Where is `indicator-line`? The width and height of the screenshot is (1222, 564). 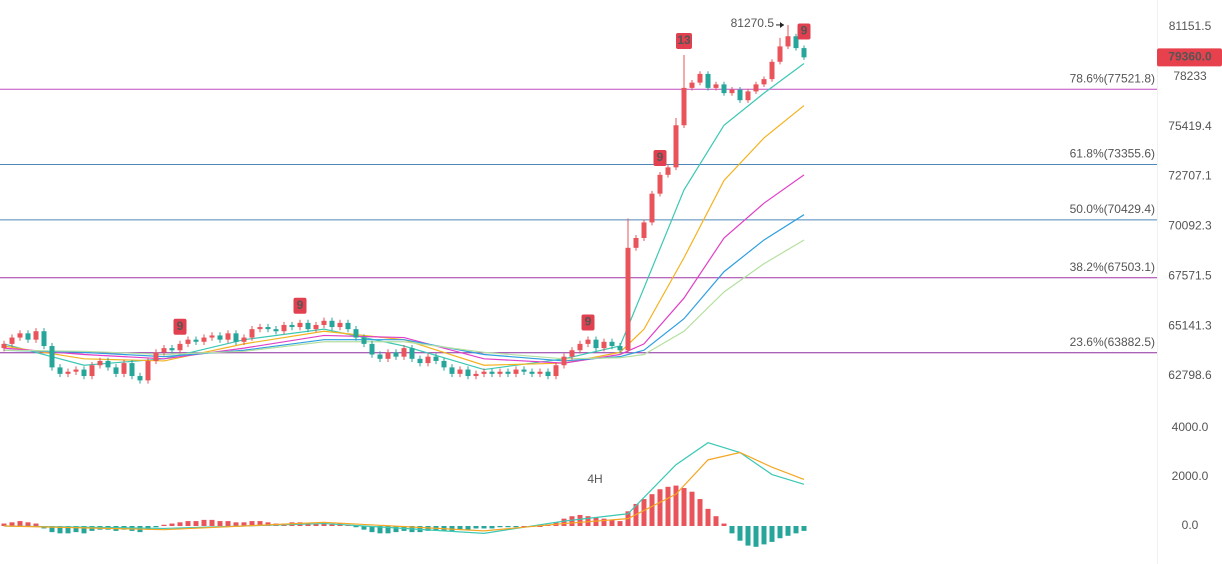 indicator-line is located at coordinates (404, 491).